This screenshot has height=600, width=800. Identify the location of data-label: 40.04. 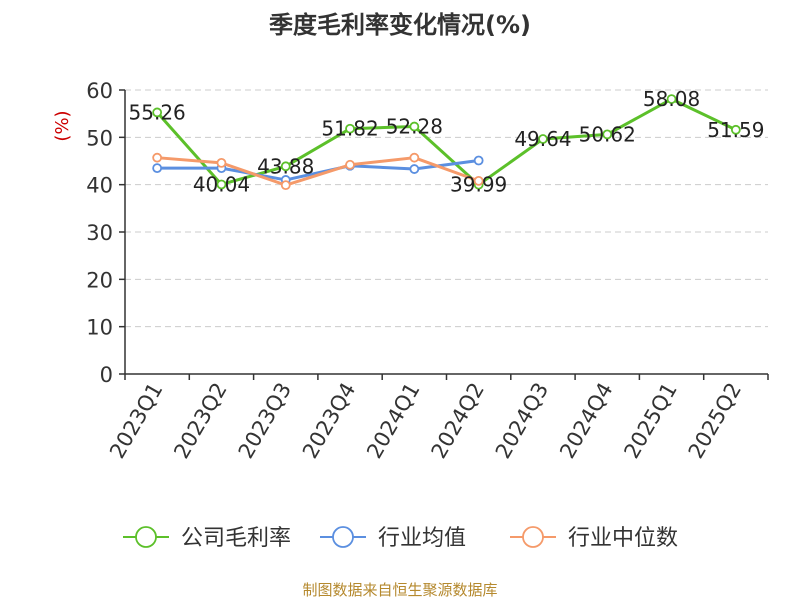
(221, 184).